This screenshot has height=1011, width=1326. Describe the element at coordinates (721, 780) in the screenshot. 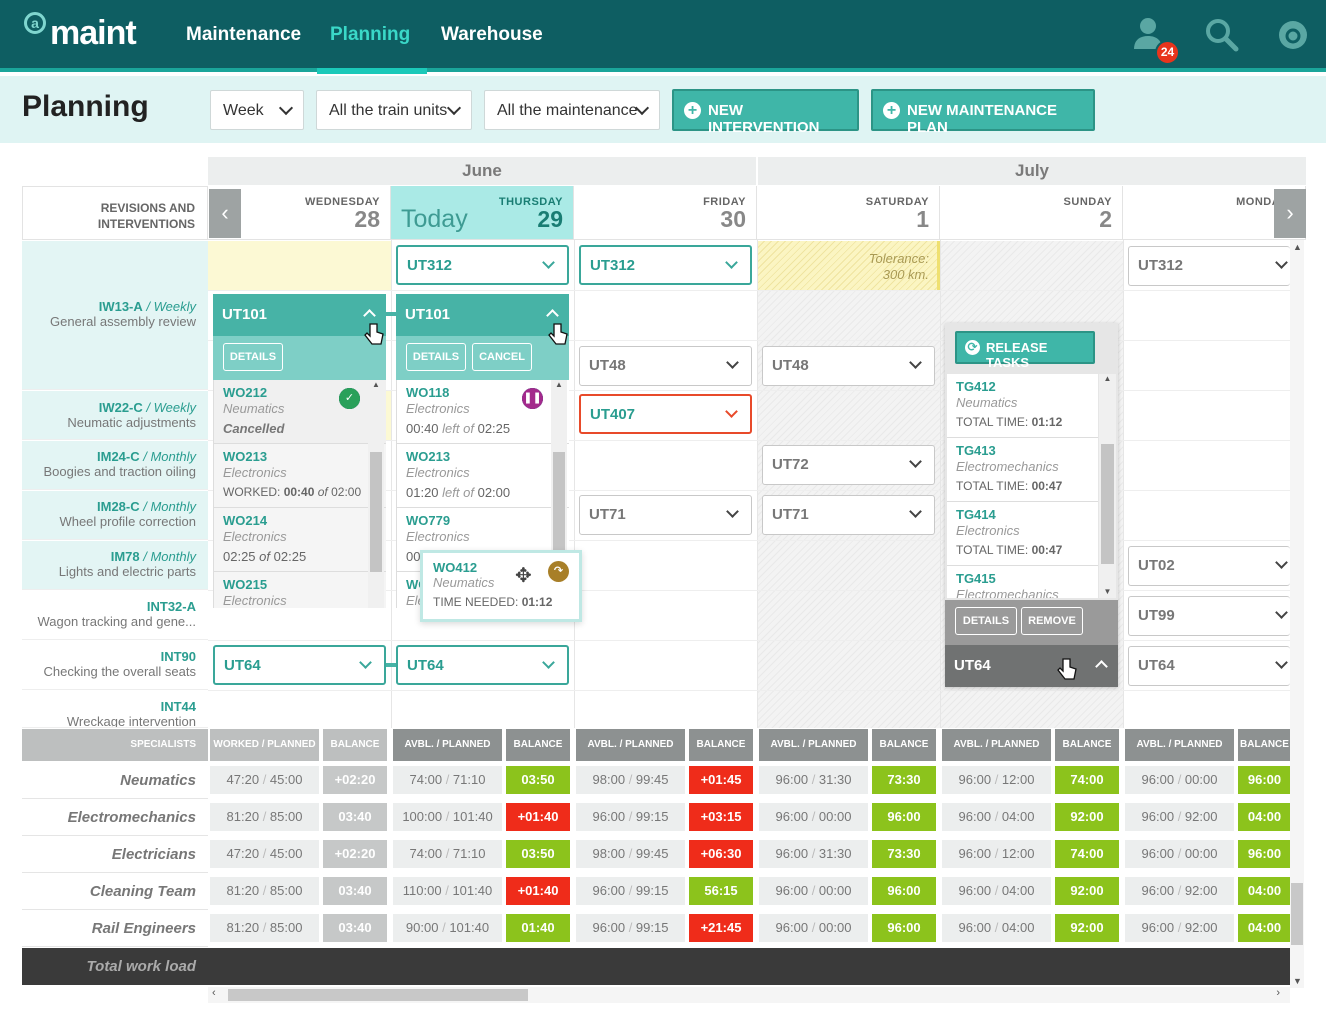

I see `balance-cell: +01:45` at that location.